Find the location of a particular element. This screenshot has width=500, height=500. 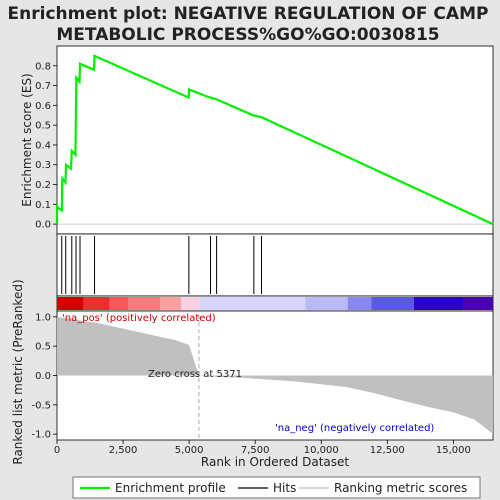

negative-label: 'na_neg' (negatively correlated) is located at coordinates (354, 428).